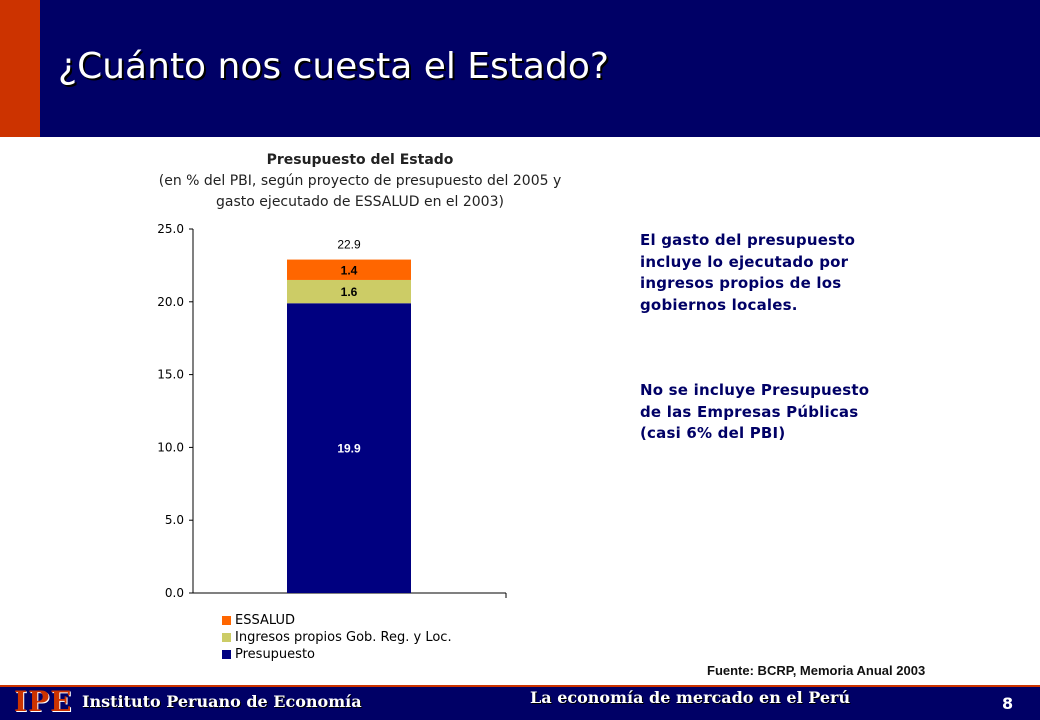  I want to click on legend-item-presupuesto: Presupuesto, so click(337, 654).